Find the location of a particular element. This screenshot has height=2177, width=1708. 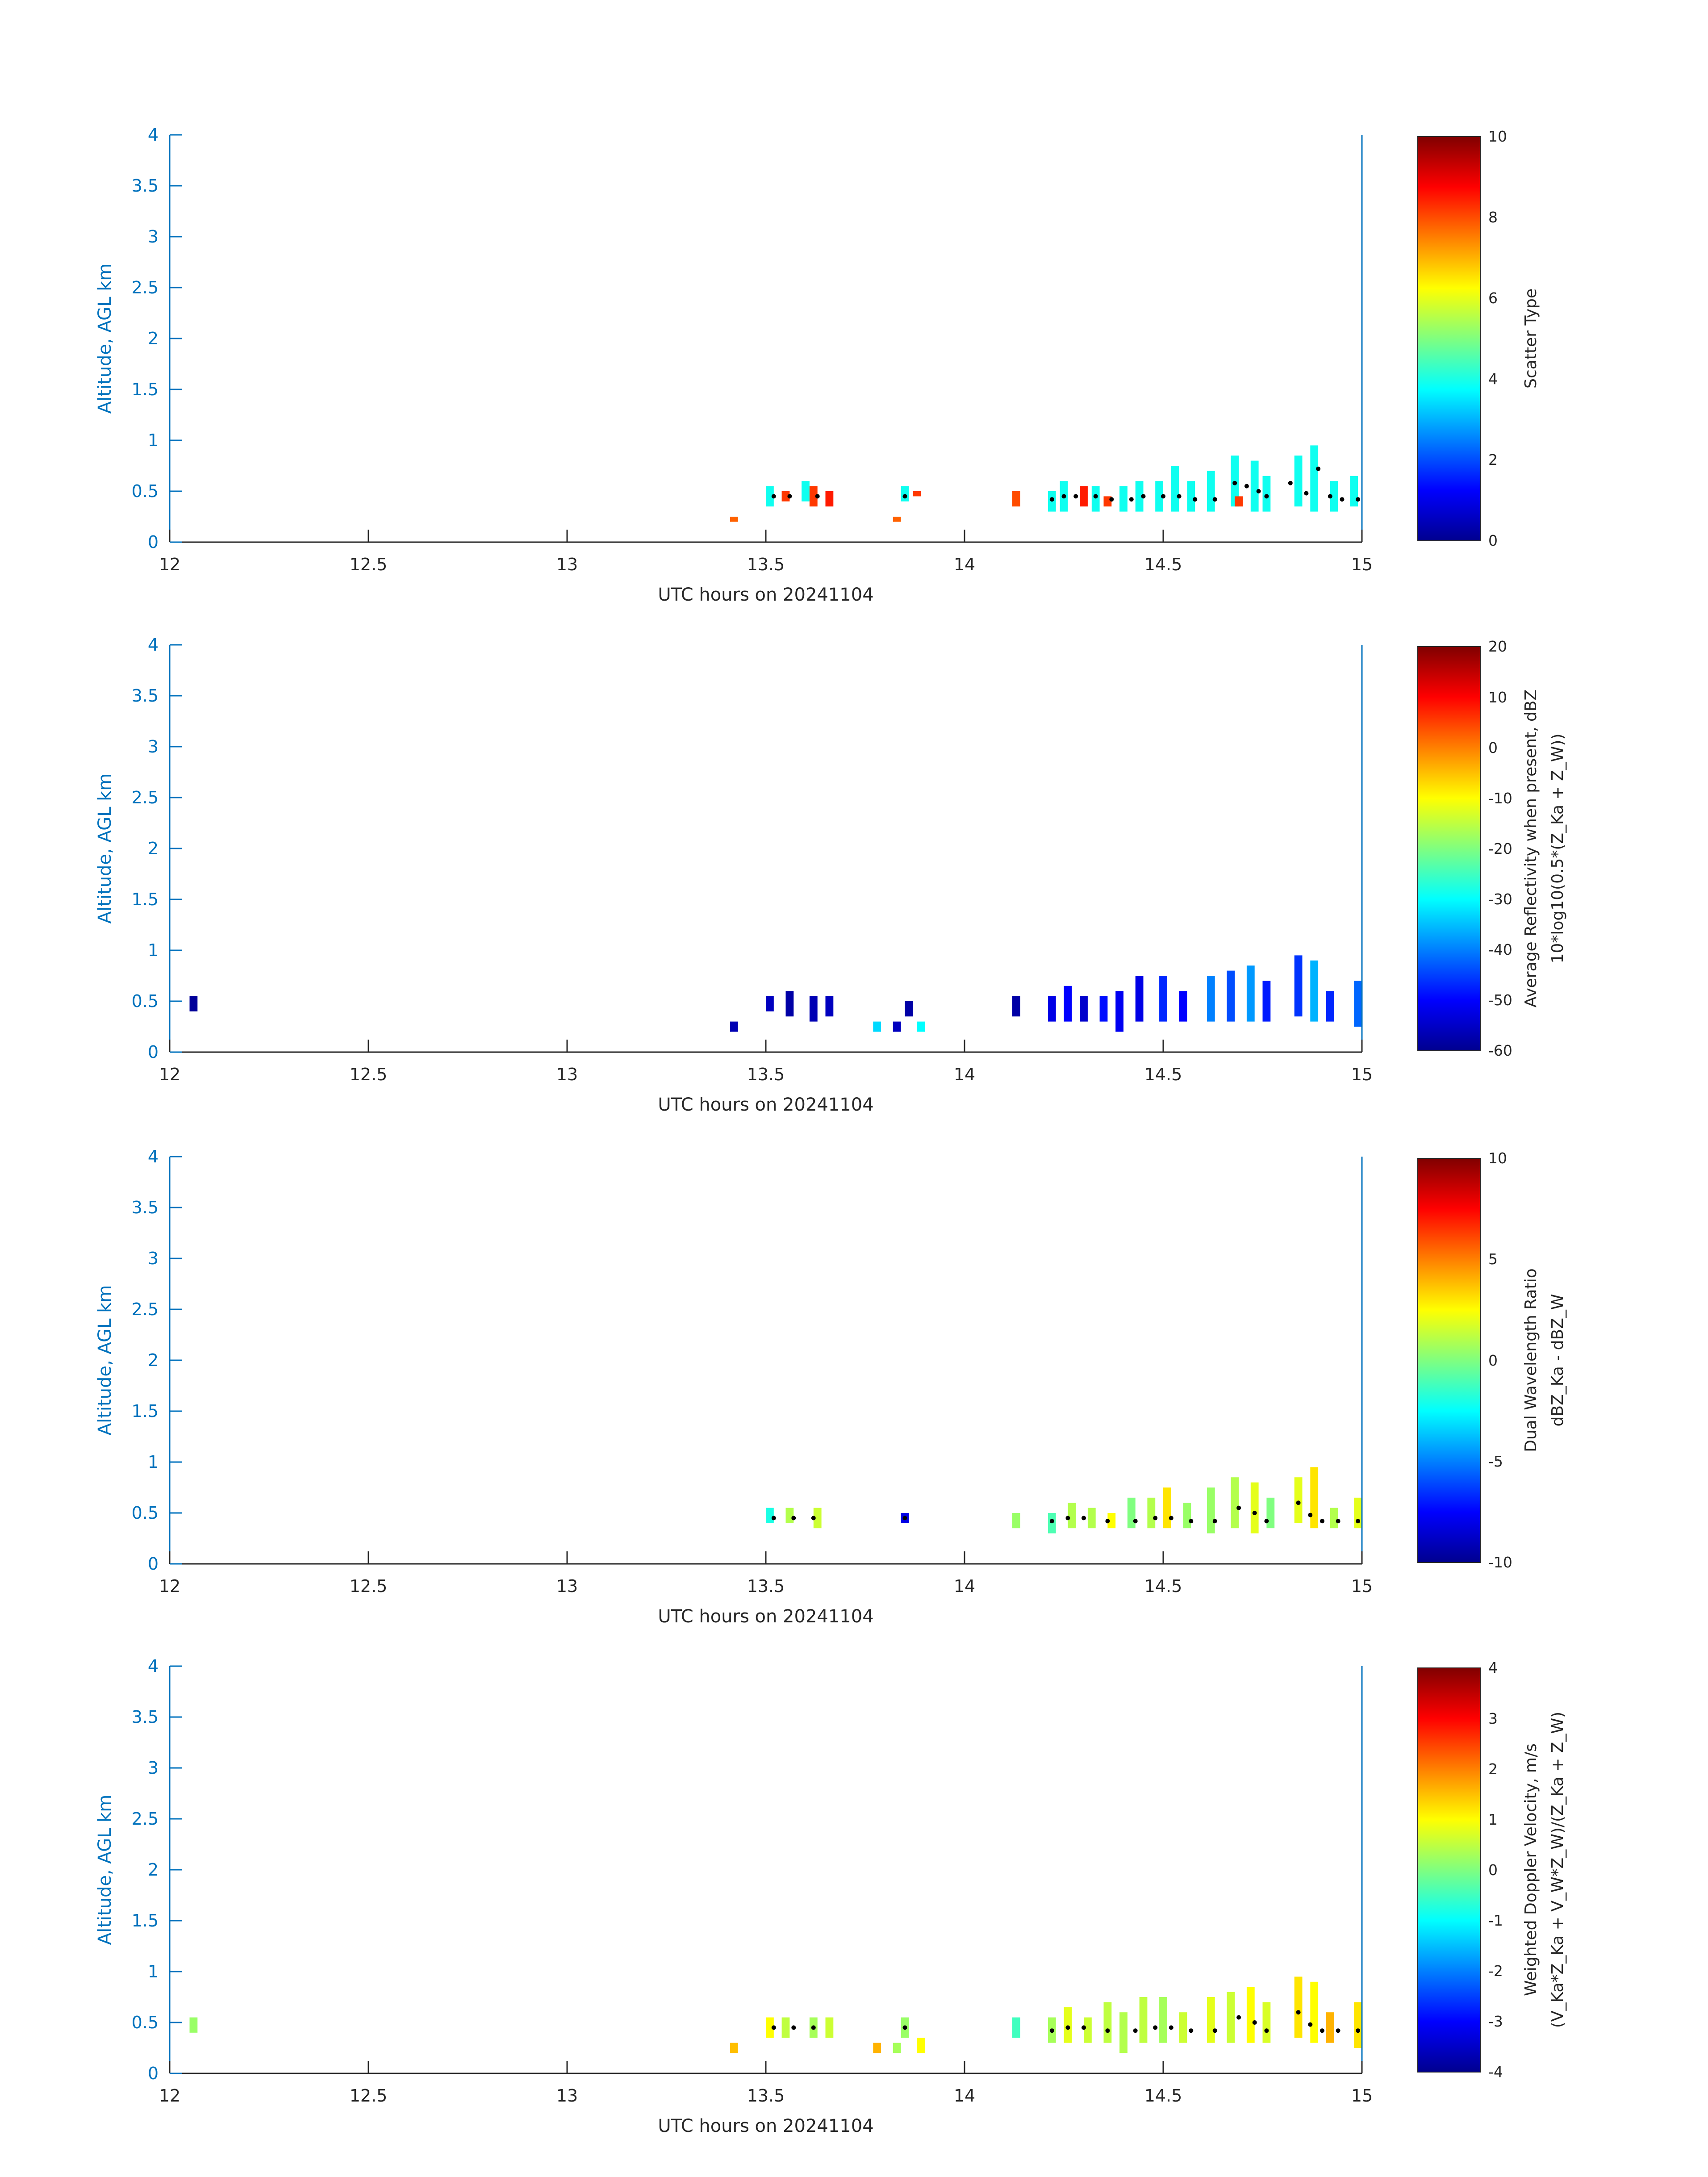

colorbar-tick-label: -40 is located at coordinates (1500, 949).